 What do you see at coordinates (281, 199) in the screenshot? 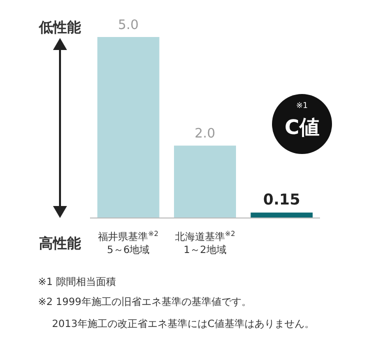
I see `data-label: 0.15` at bounding box center [281, 199].